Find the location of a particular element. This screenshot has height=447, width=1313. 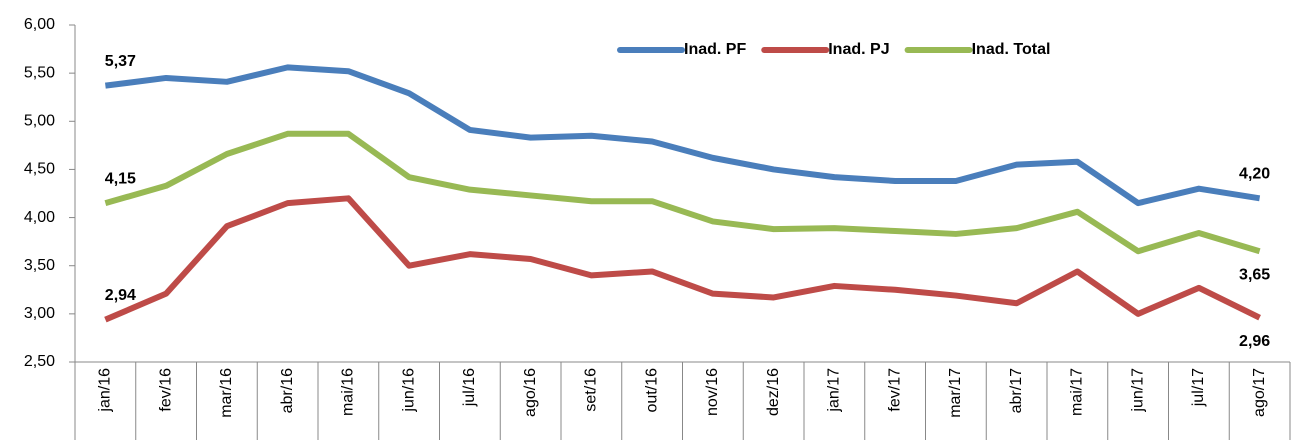

x-tick-label: fev/17 is located at coordinates (894, 390).